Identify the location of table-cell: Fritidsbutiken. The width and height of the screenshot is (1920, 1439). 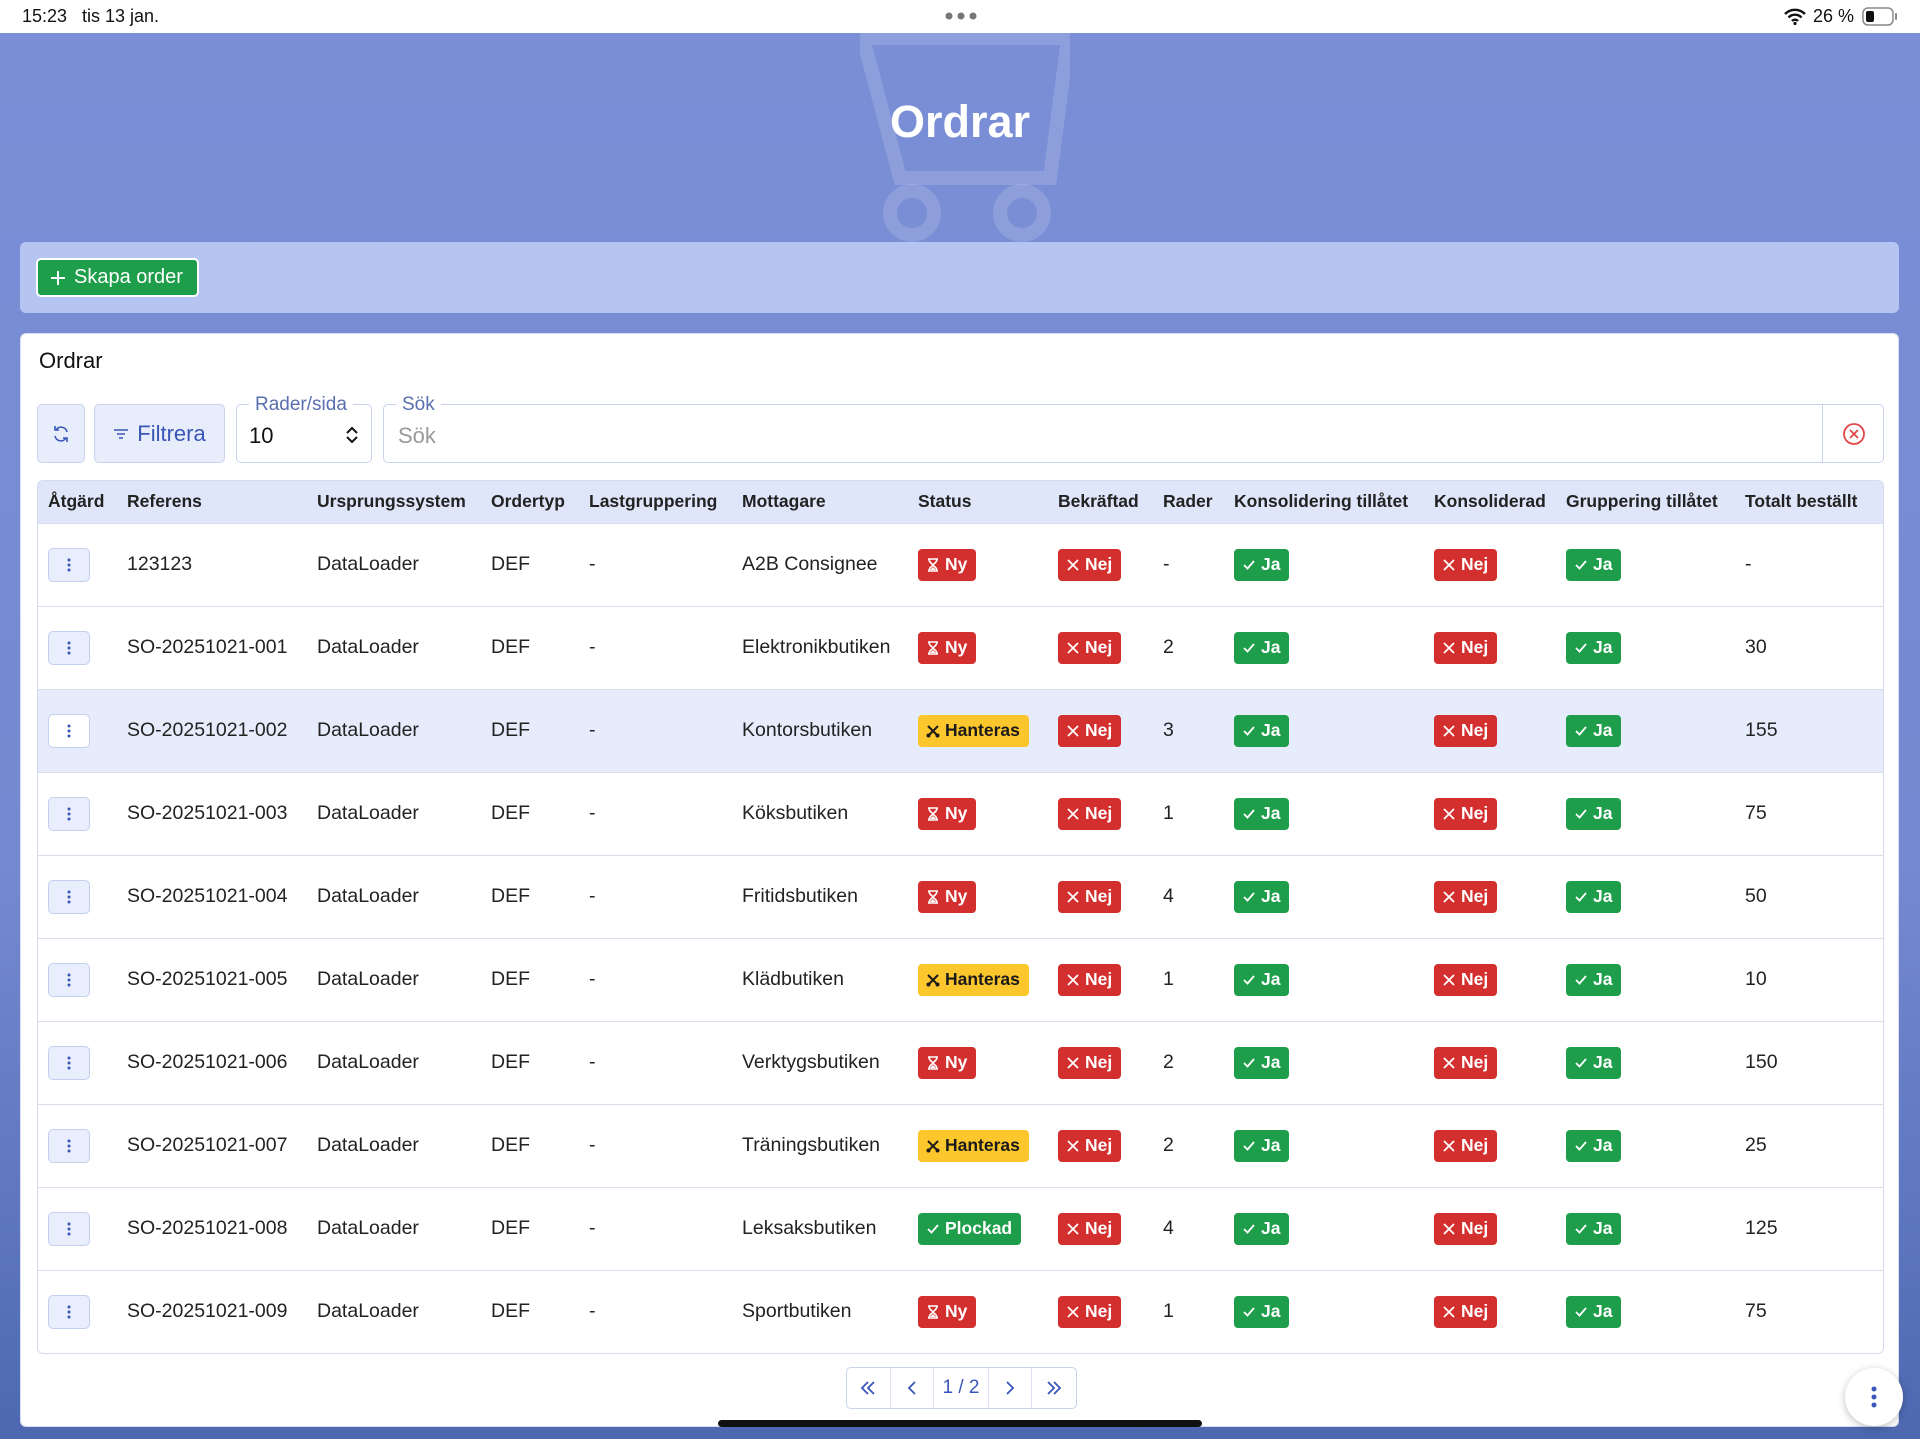
(820, 896).